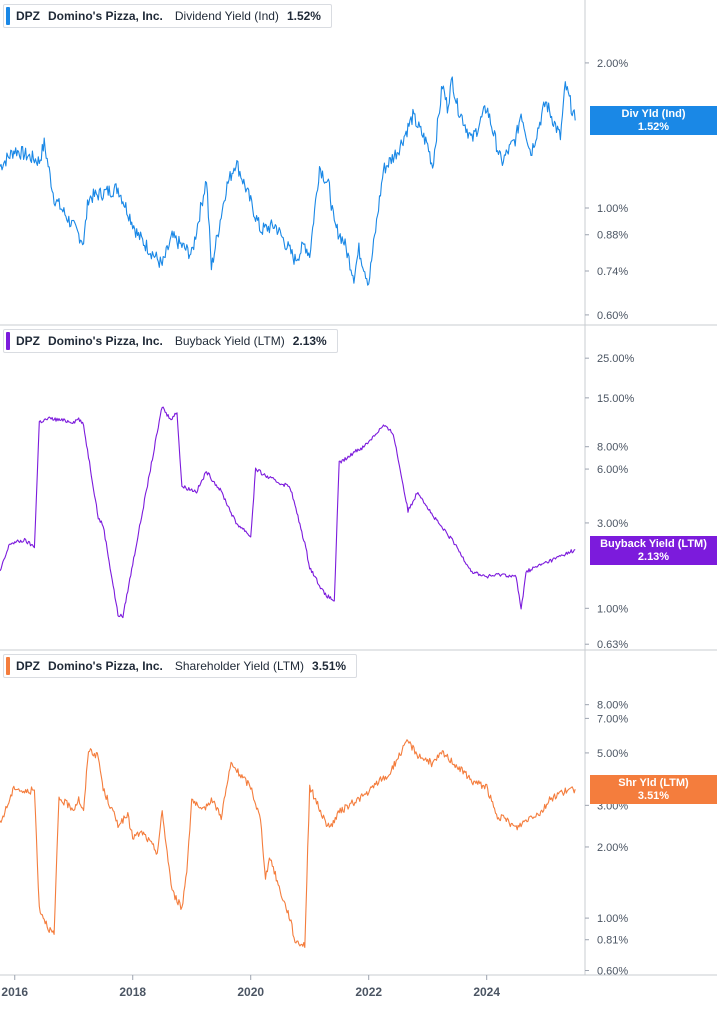 The image size is (717, 1010). Describe the element at coordinates (612, 972) in the screenshot. I see `y-tick-label: 0.60%` at that location.